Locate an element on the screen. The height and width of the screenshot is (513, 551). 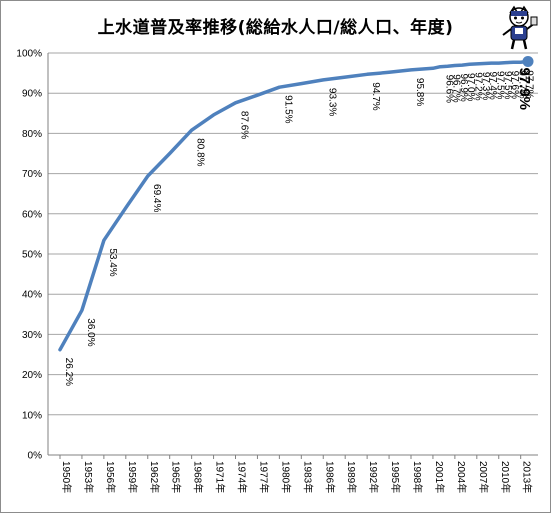
y-tick-label: 0% is located at coordinates (35, 456).